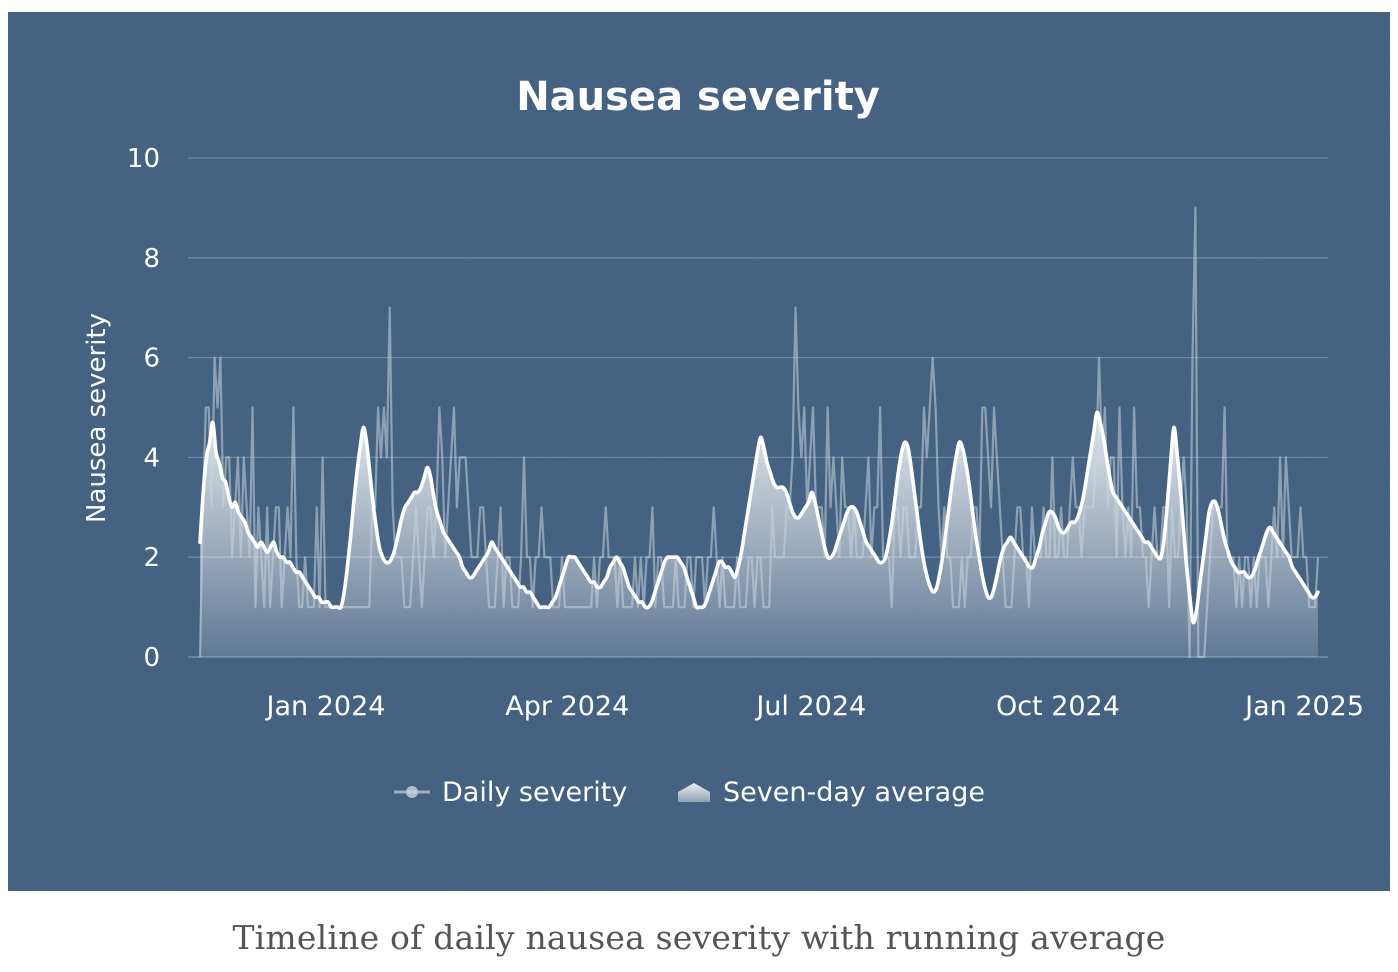 Image resolution: width=1398 pixels, height=972 pixels. I want to click on legend-average-label: Seven-day average, so click(854, 792).